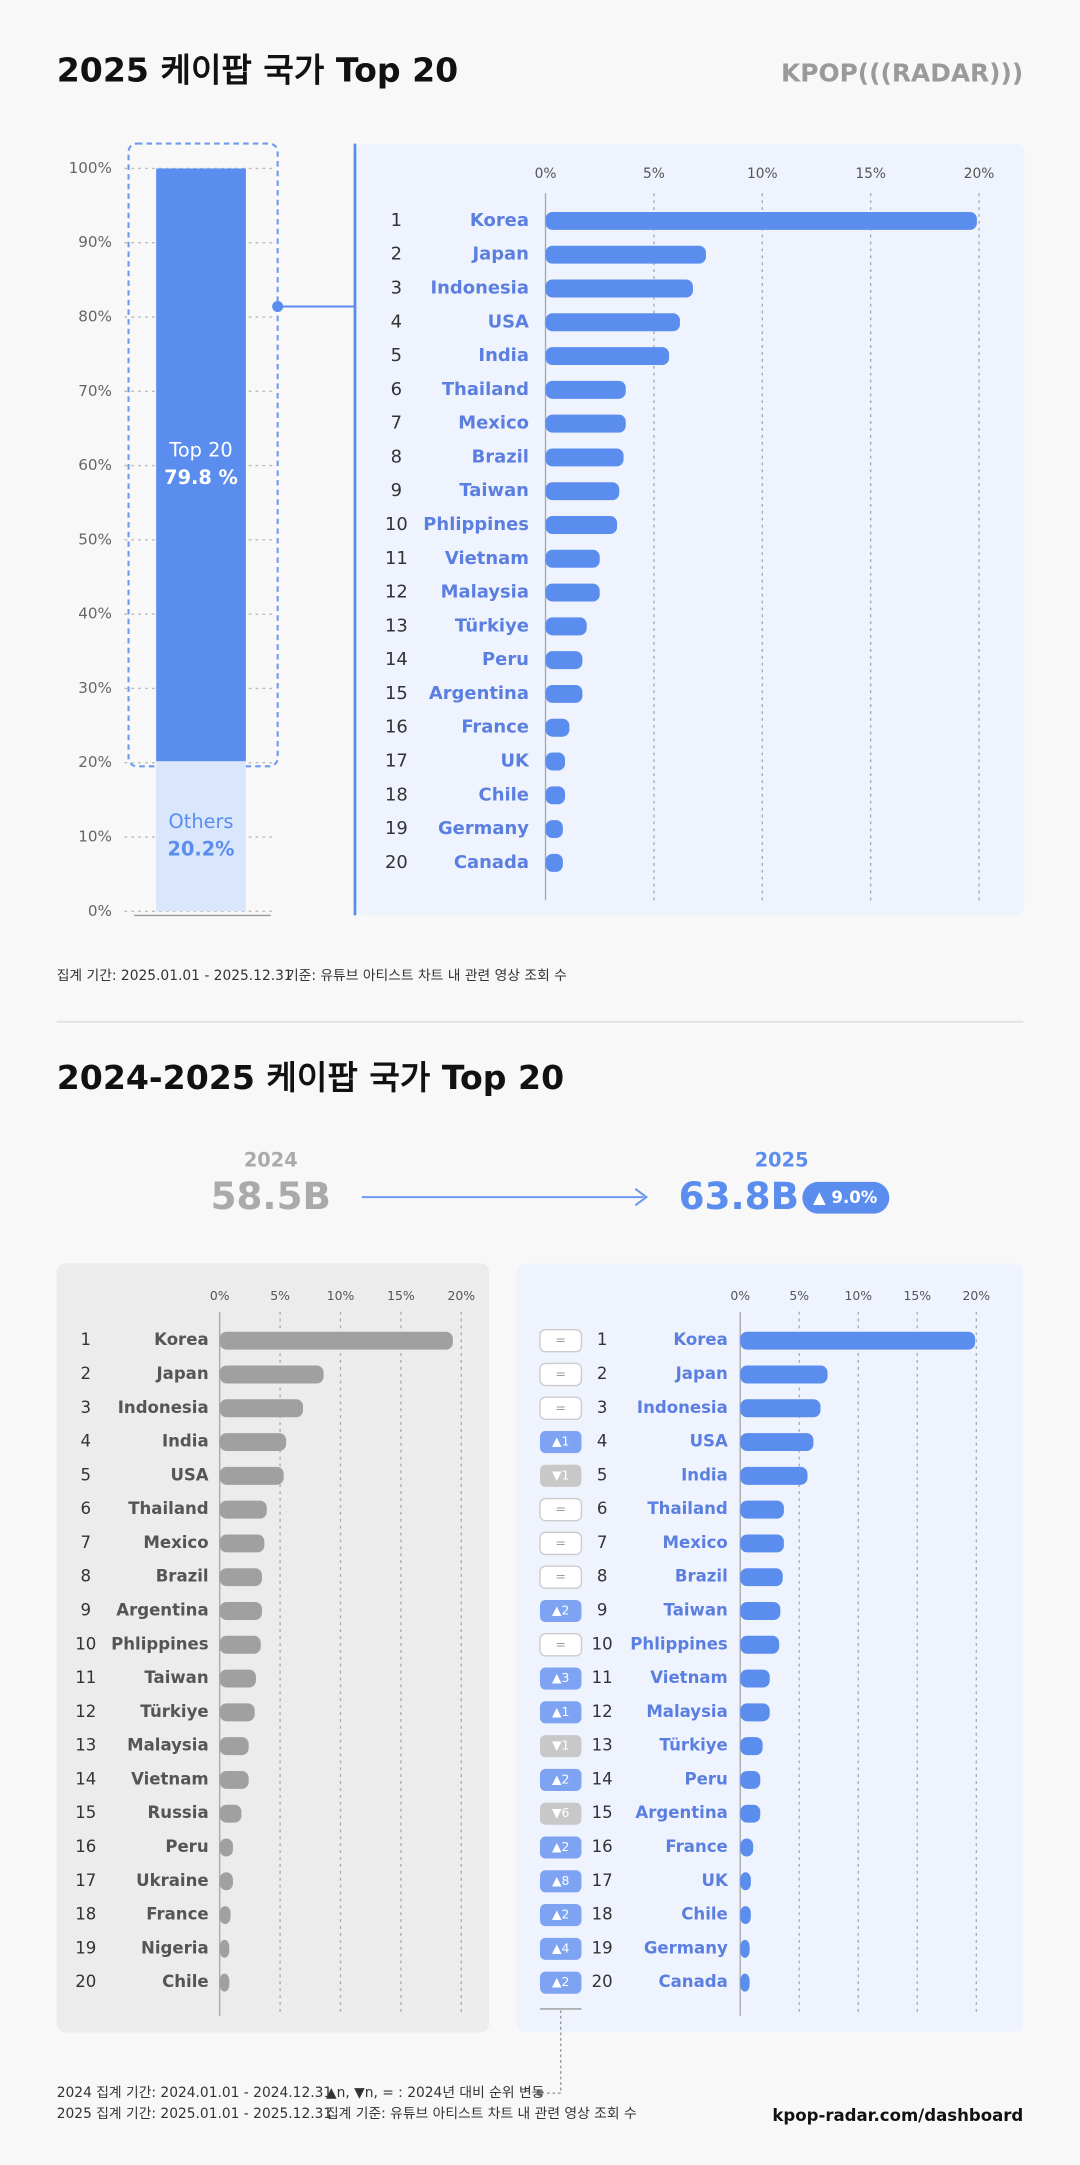 This screenshot has height=2165, width=1080. Describe the element at coordinates (426, 976) in the screenshot. I see `footnote: 기준: 유튜브 아티스트 차트 내 관련 영상 조회 수` at that location.